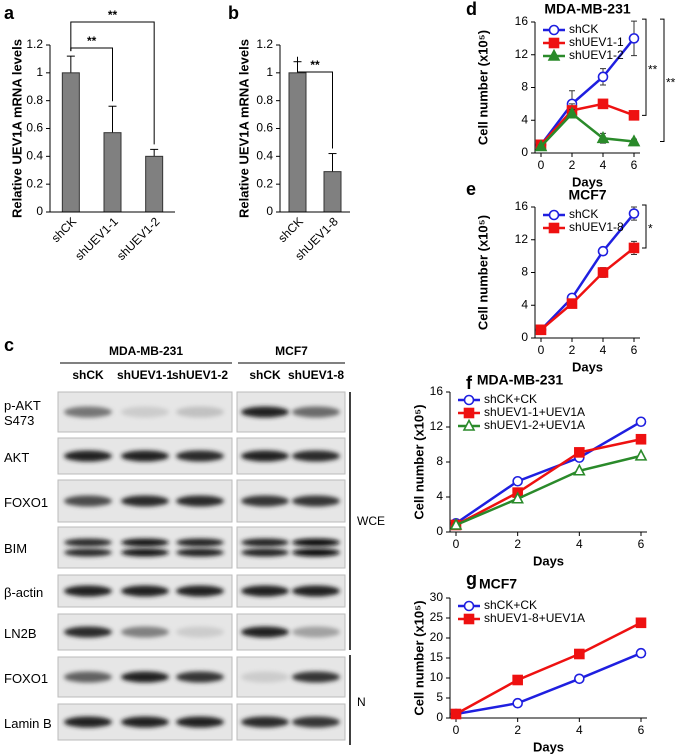 The image size is (685, 756). Describe the element at coordinates (520, 380) in the screenshot. I see `chart-title: MDA-MB-231` at that location.